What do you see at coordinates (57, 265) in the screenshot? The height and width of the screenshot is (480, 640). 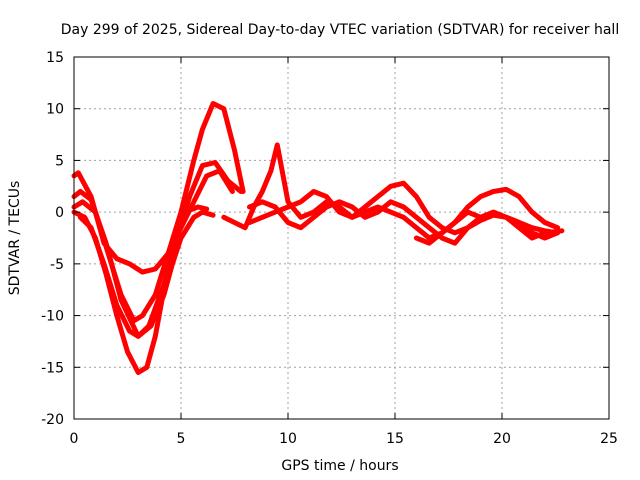 I see `y-tick-label: -5` at bounding box center [57, 265].